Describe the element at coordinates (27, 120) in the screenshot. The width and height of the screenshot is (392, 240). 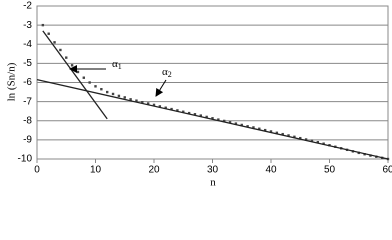
I see `y-tick-label: -8` at that location.